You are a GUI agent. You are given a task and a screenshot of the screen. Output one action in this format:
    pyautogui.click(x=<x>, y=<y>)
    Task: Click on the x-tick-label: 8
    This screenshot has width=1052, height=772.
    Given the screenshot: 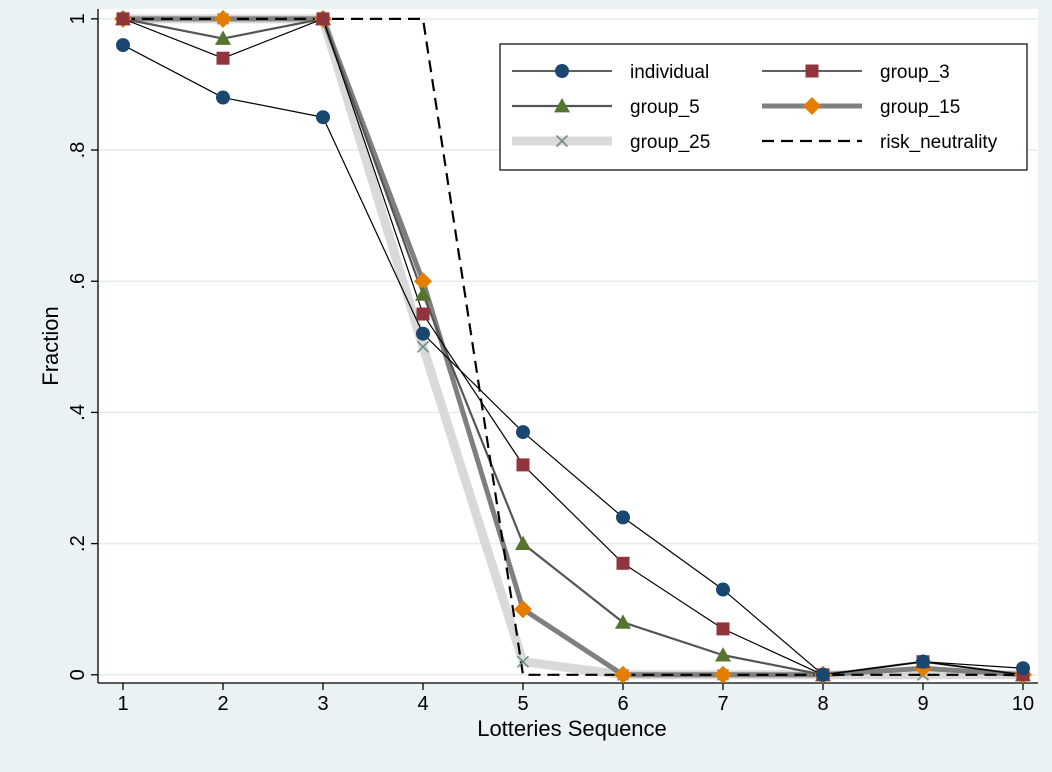 What is the action you would take?
    pyautogui.click(x=822, y=704)
    